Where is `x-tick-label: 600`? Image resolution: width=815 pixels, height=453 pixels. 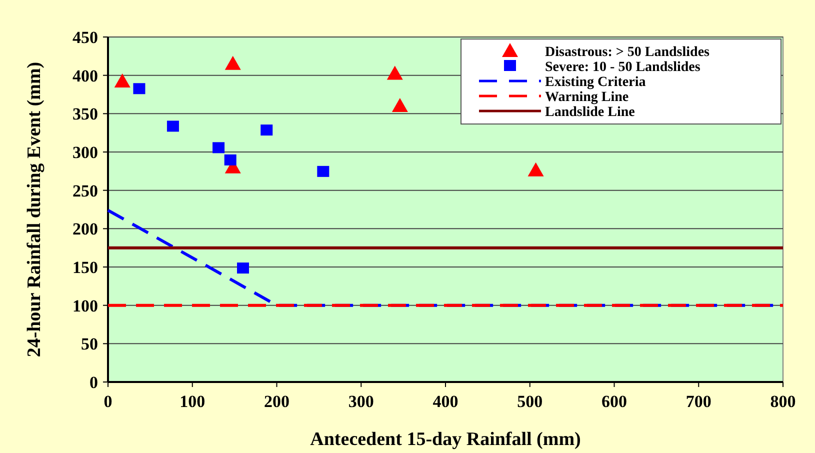
x-tick-label: 600 is located at coordinates (614, 401).